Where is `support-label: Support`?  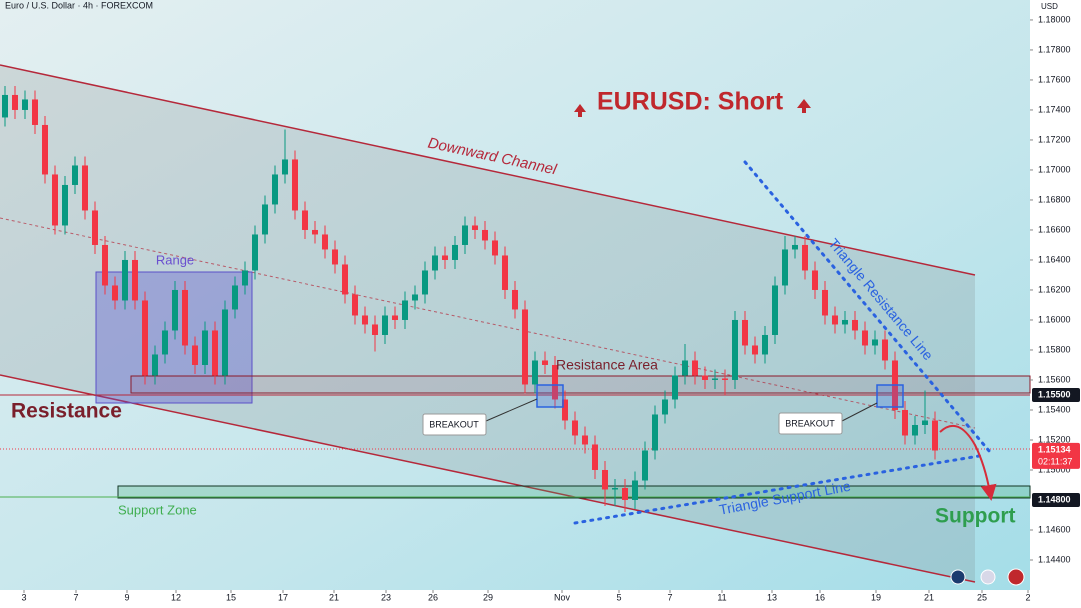
support-label: Support is located at coordinates (975, 516).